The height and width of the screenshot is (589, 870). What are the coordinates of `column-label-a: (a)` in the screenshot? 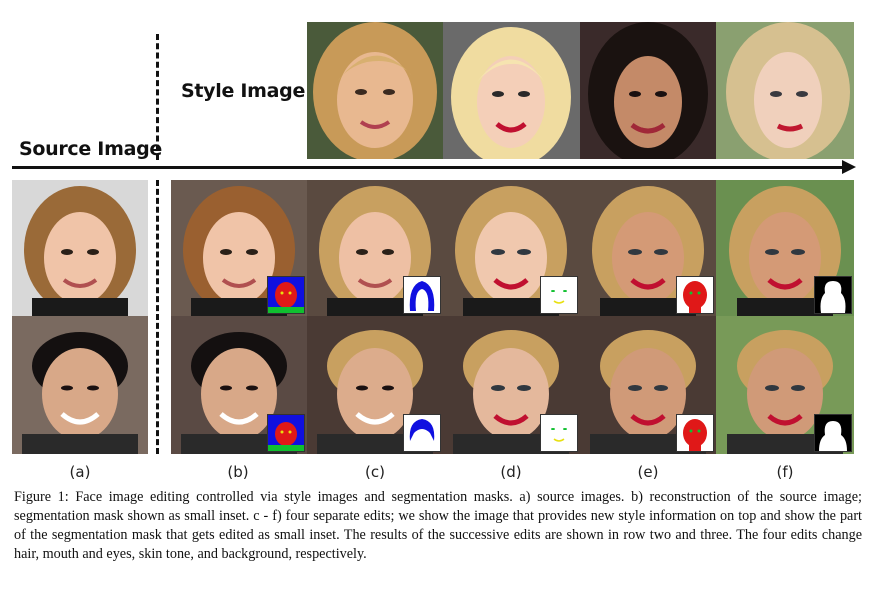 It's located at (80, 472).